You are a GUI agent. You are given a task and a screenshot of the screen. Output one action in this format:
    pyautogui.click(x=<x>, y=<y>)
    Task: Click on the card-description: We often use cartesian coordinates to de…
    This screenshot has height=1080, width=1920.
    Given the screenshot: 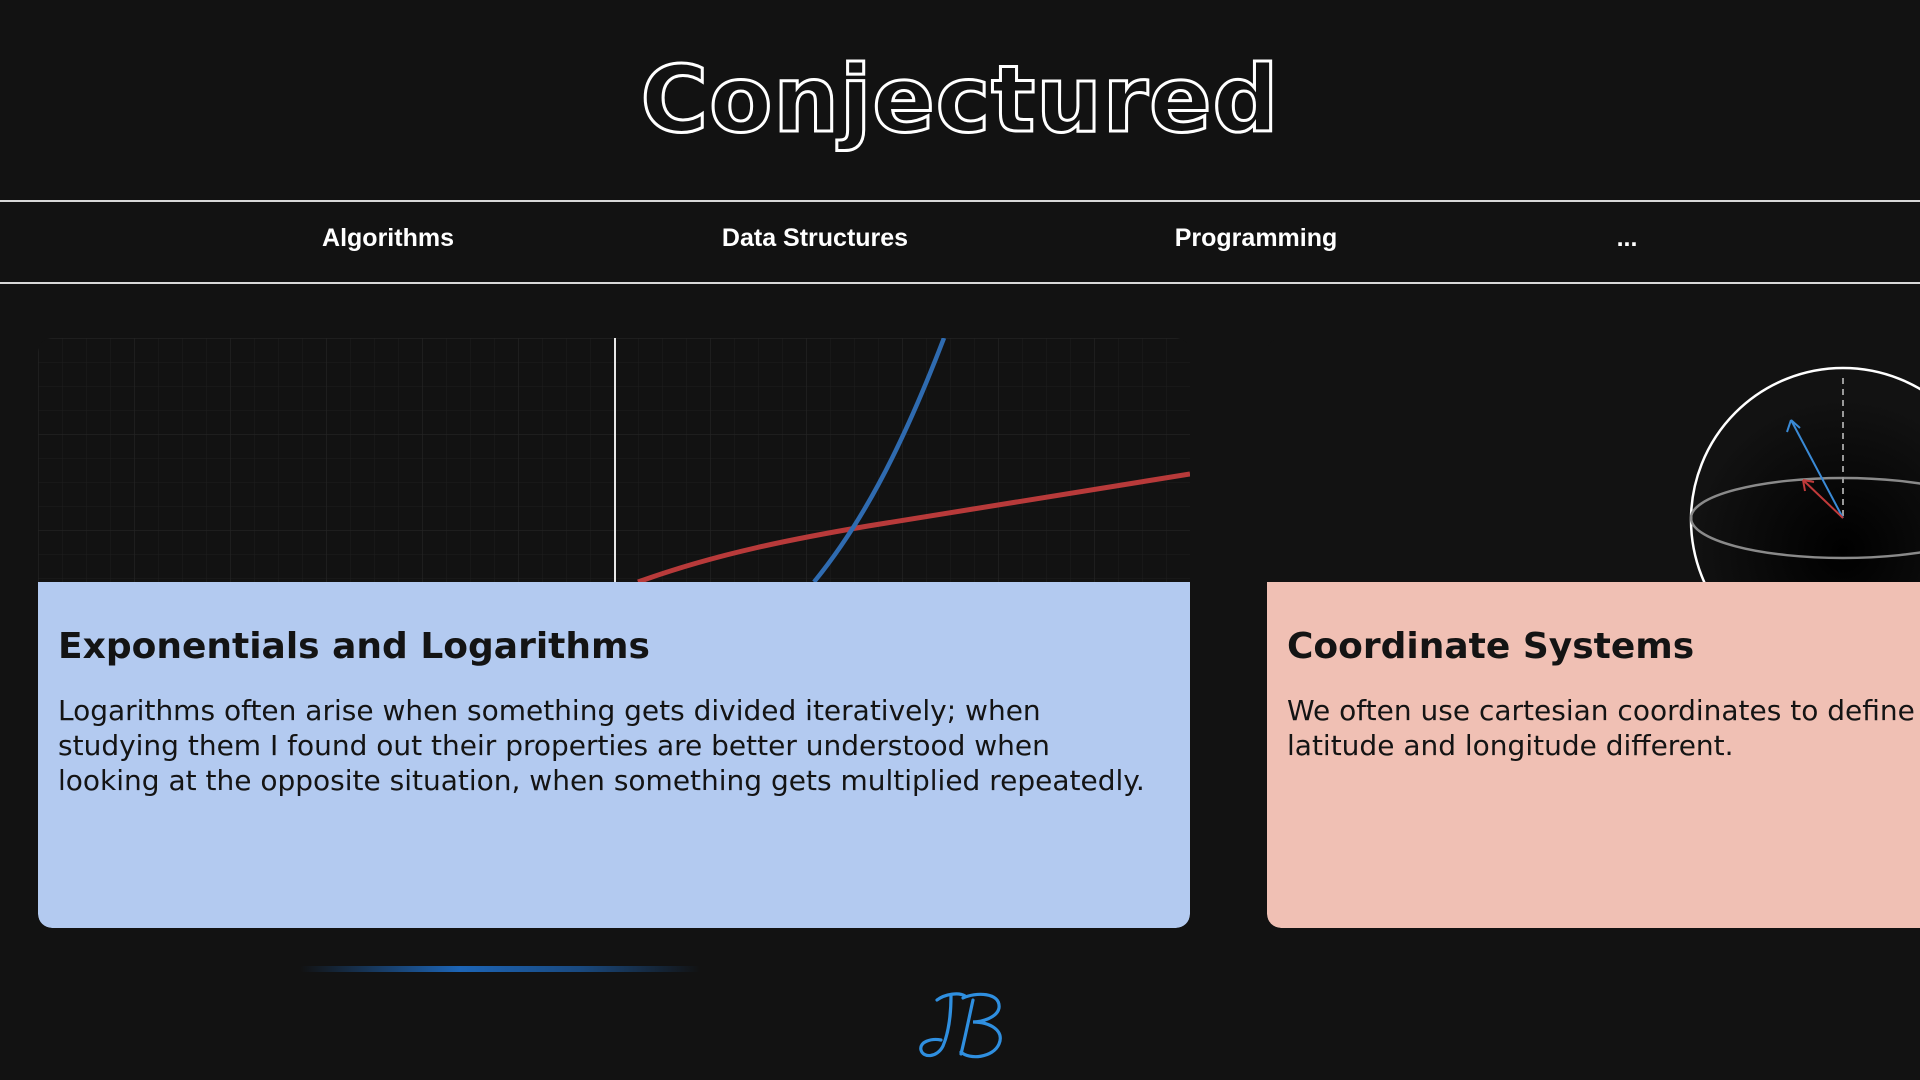 What is the action you would take?
    pyautogui.click(x=1603, y=728)
    